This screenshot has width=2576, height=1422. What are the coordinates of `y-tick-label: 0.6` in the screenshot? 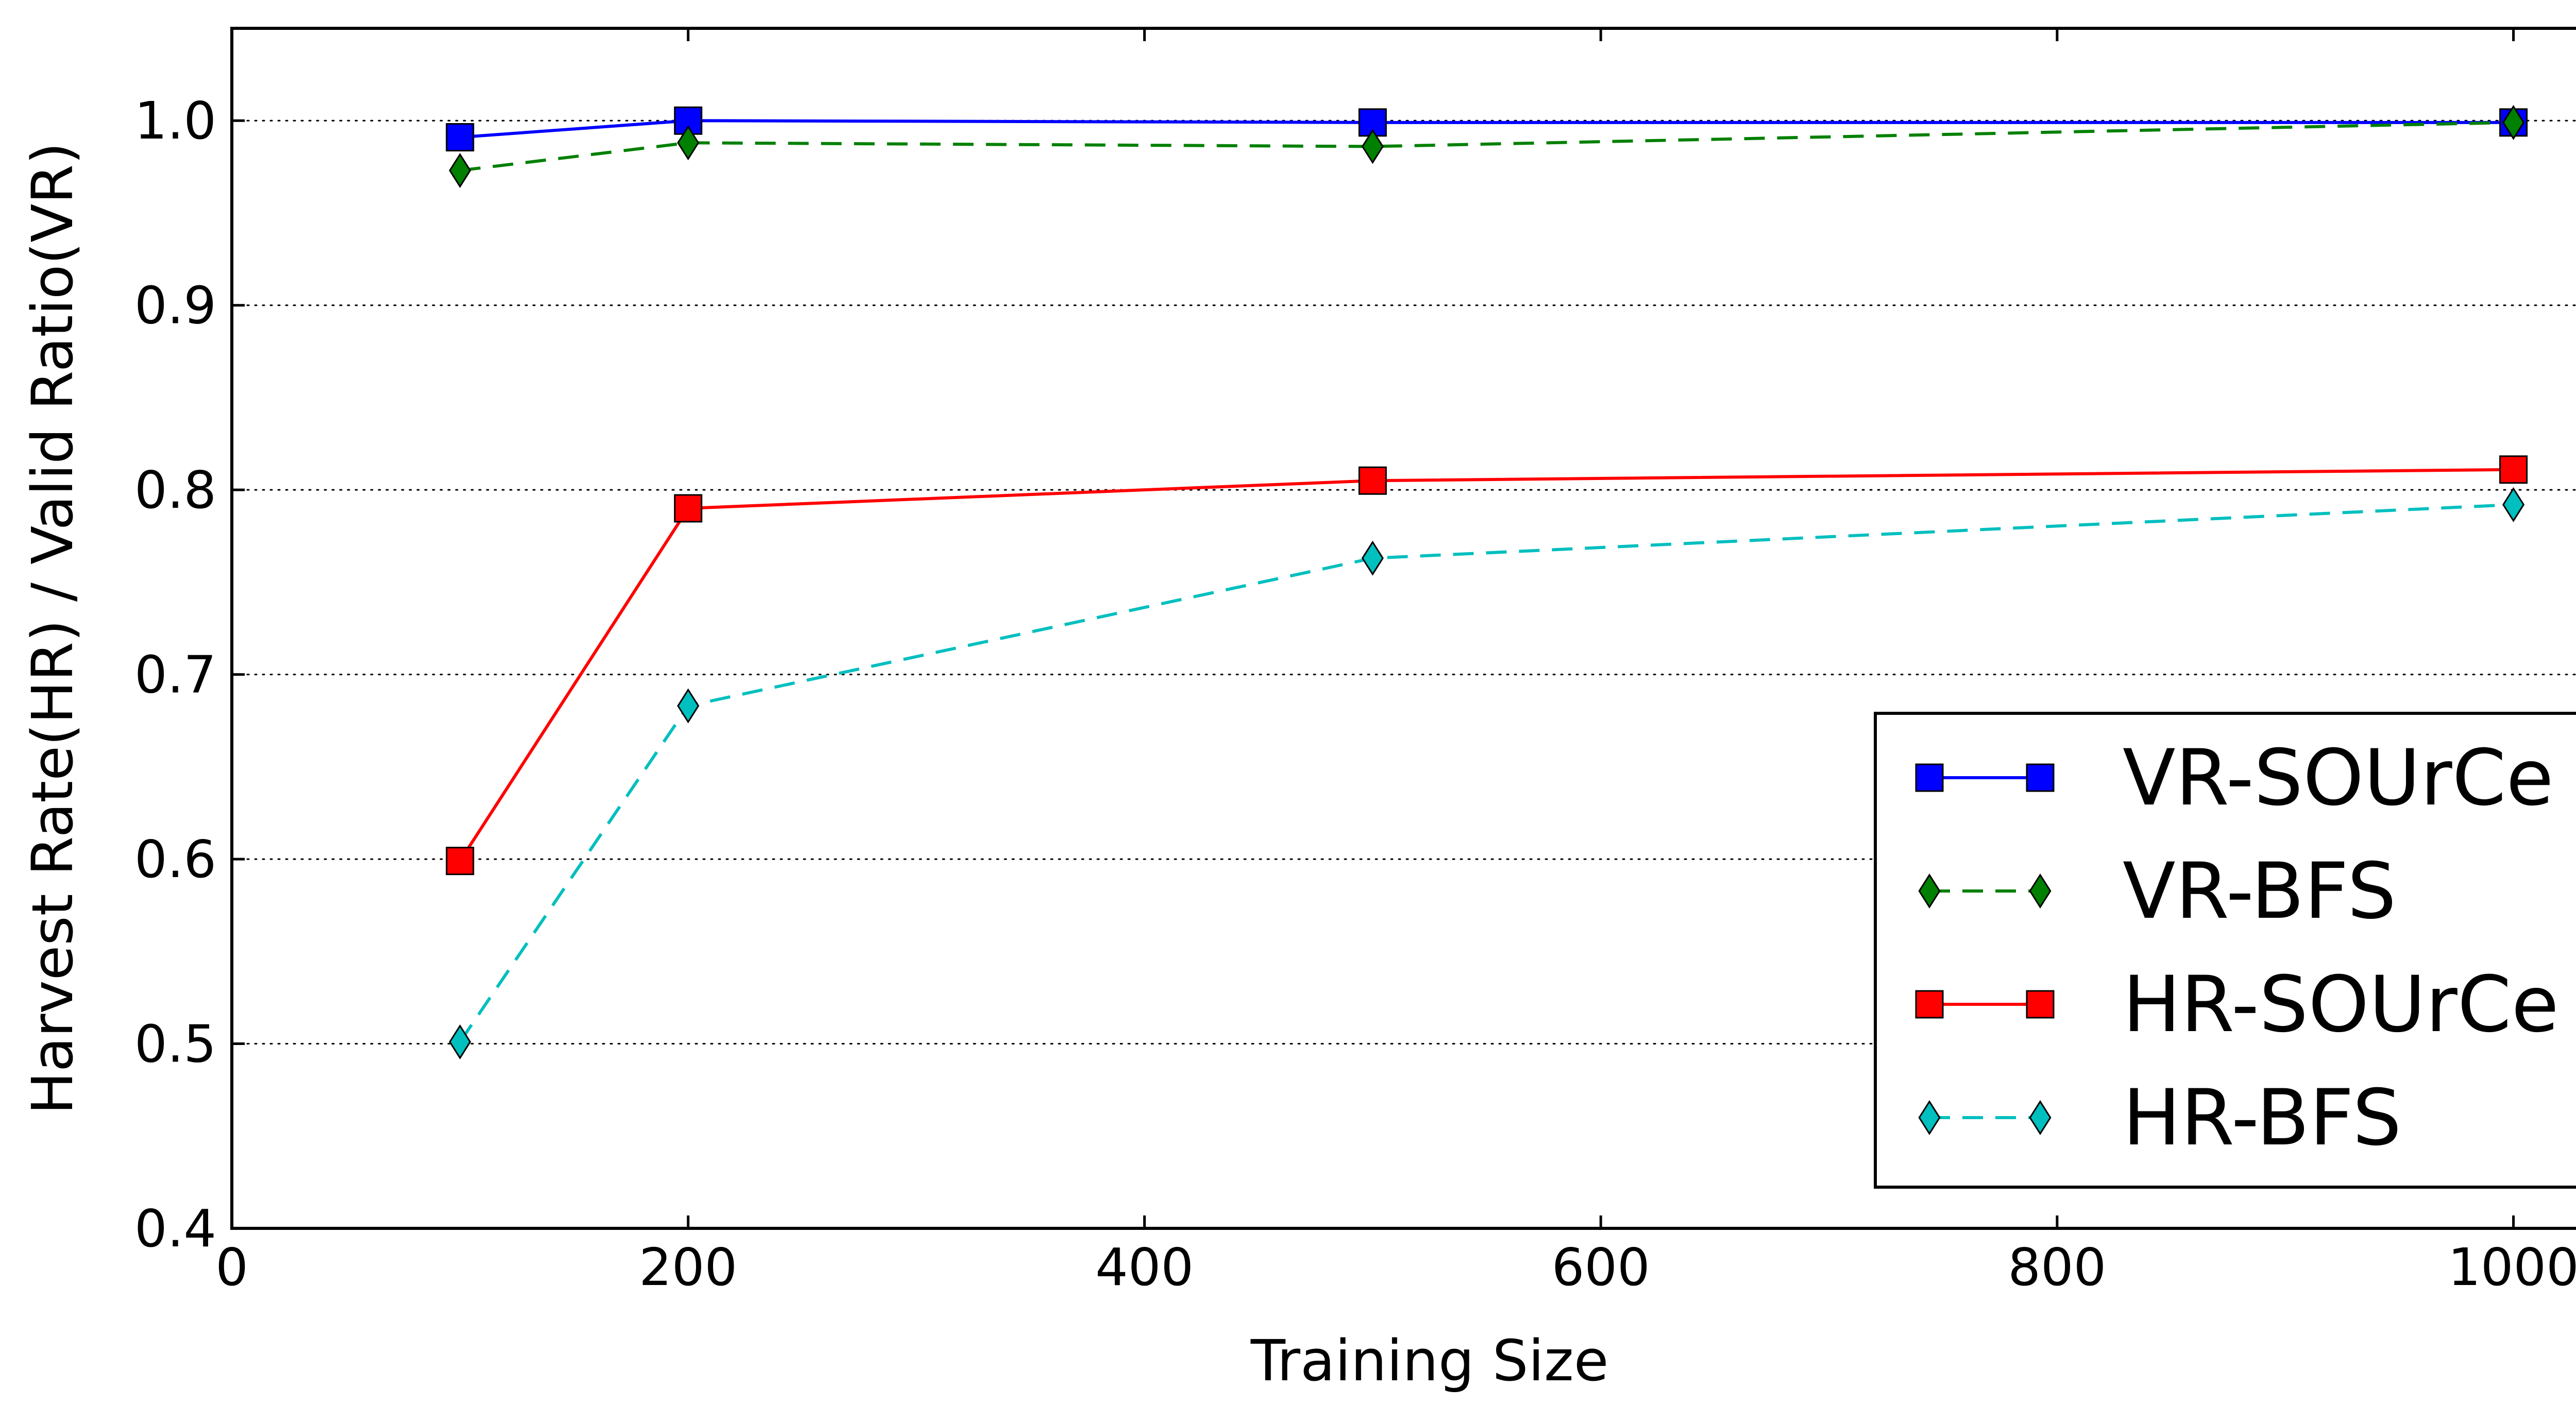 It's located at (175, 859).